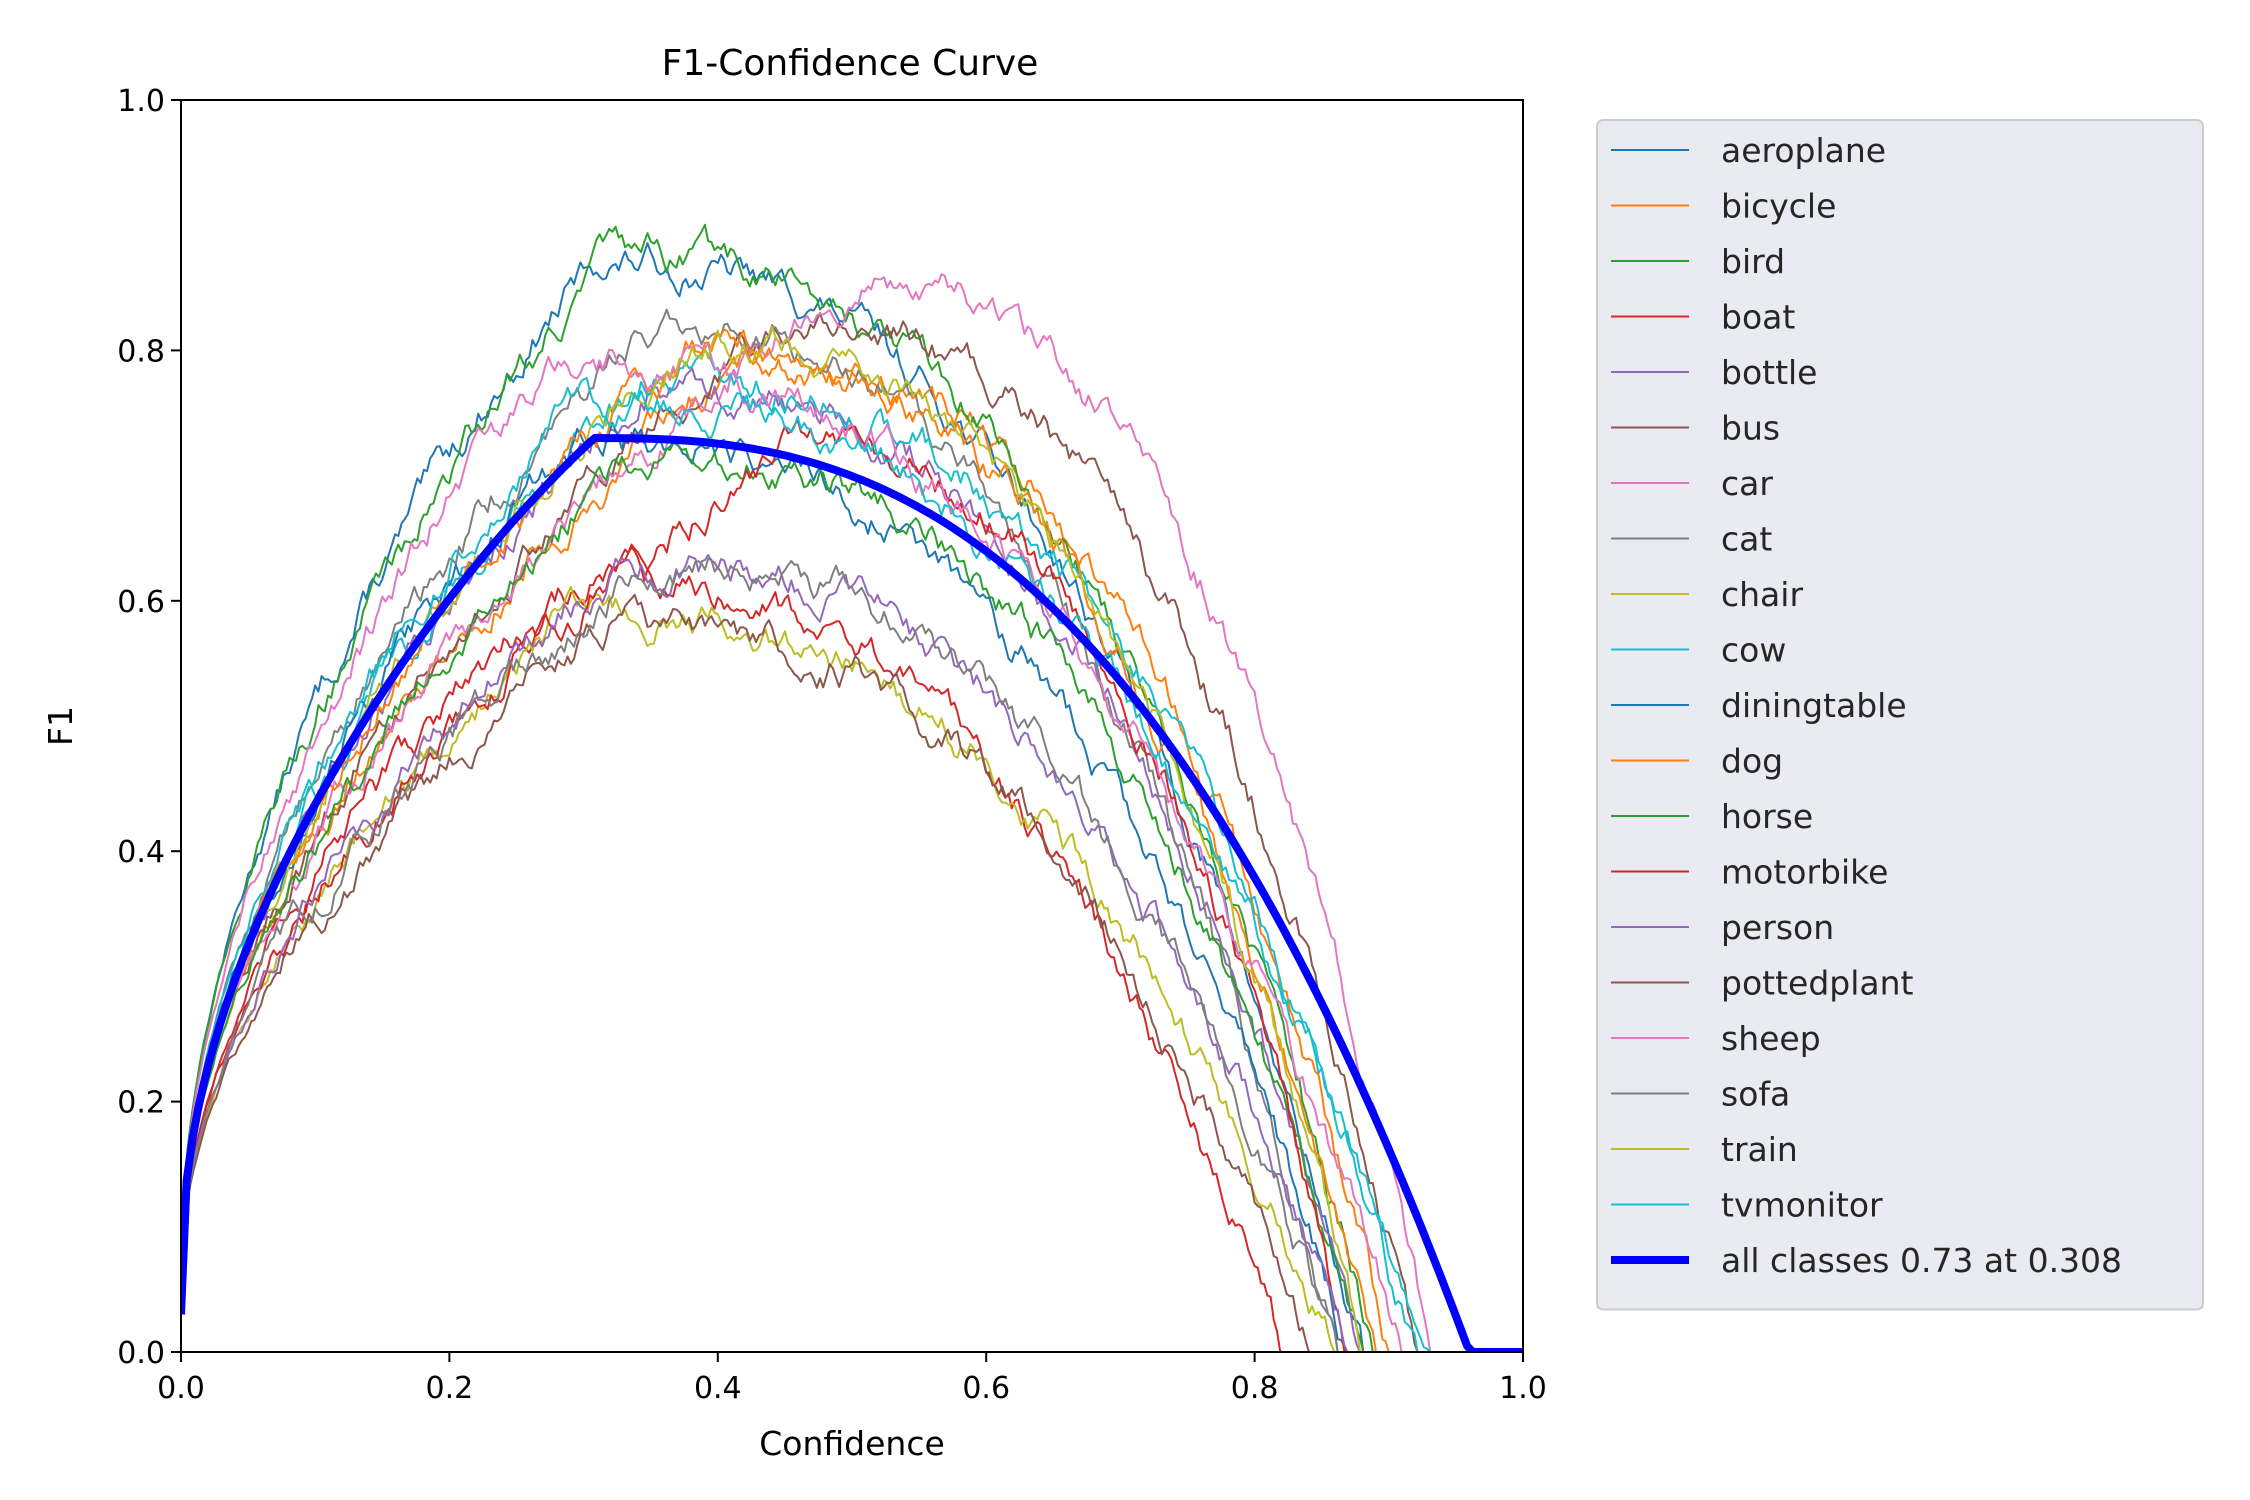 The height and width of the screenshot is (1500, 2250). What do you see at coordinates (1771, 1038) in the screenshot?
I see `legend-label: sheep` at bounding box center [1771, 1038].